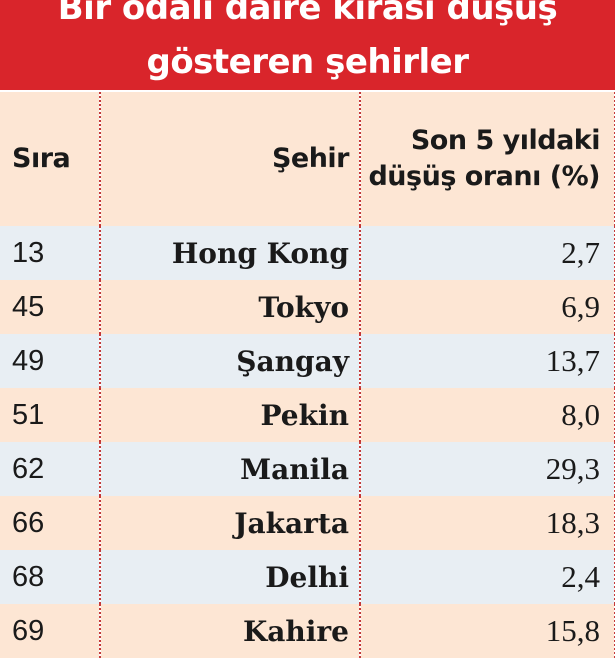 This screenshot has height=658, width=615. I want to click on city-cell: Delhi, so click(229, 577).